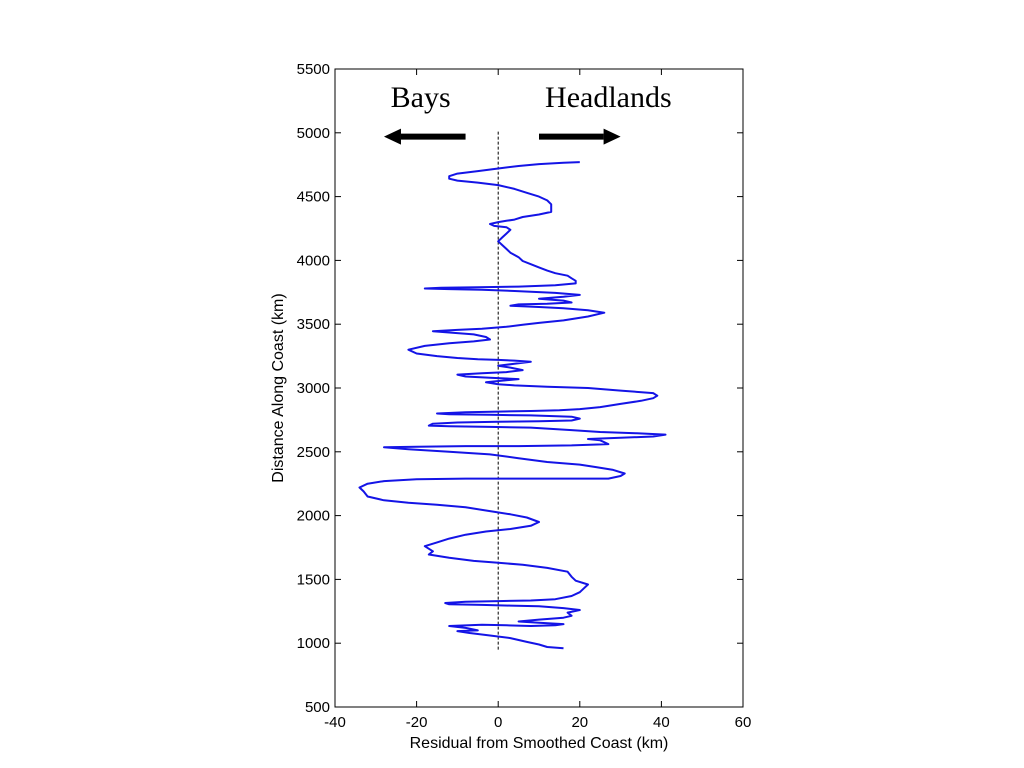 This screenshot has width=1024, height=768. Describe the element at coordinates (743, 722) in the screenshot. I see `x-tick-label: 60` at that location.